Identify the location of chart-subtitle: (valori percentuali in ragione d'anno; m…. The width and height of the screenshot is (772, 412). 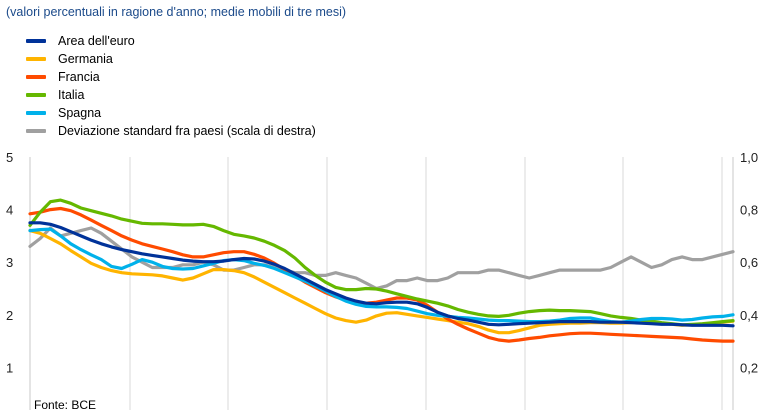
(176, 12).